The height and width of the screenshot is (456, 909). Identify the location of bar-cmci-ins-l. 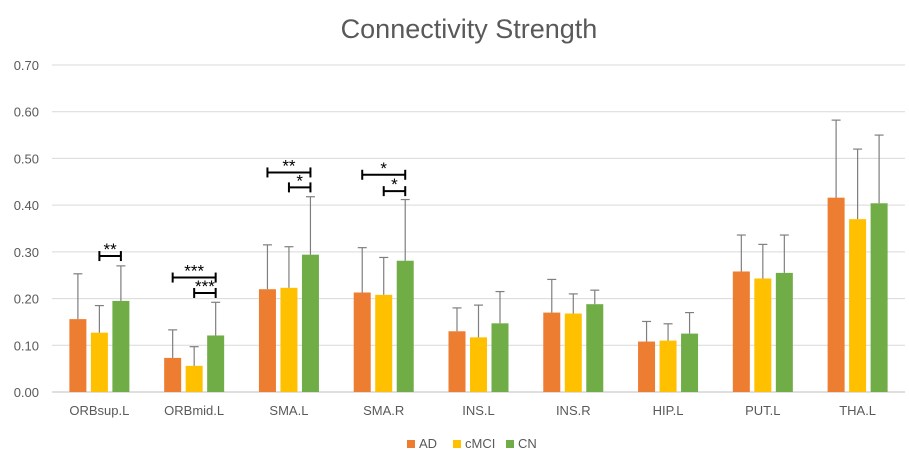
(478, 364).